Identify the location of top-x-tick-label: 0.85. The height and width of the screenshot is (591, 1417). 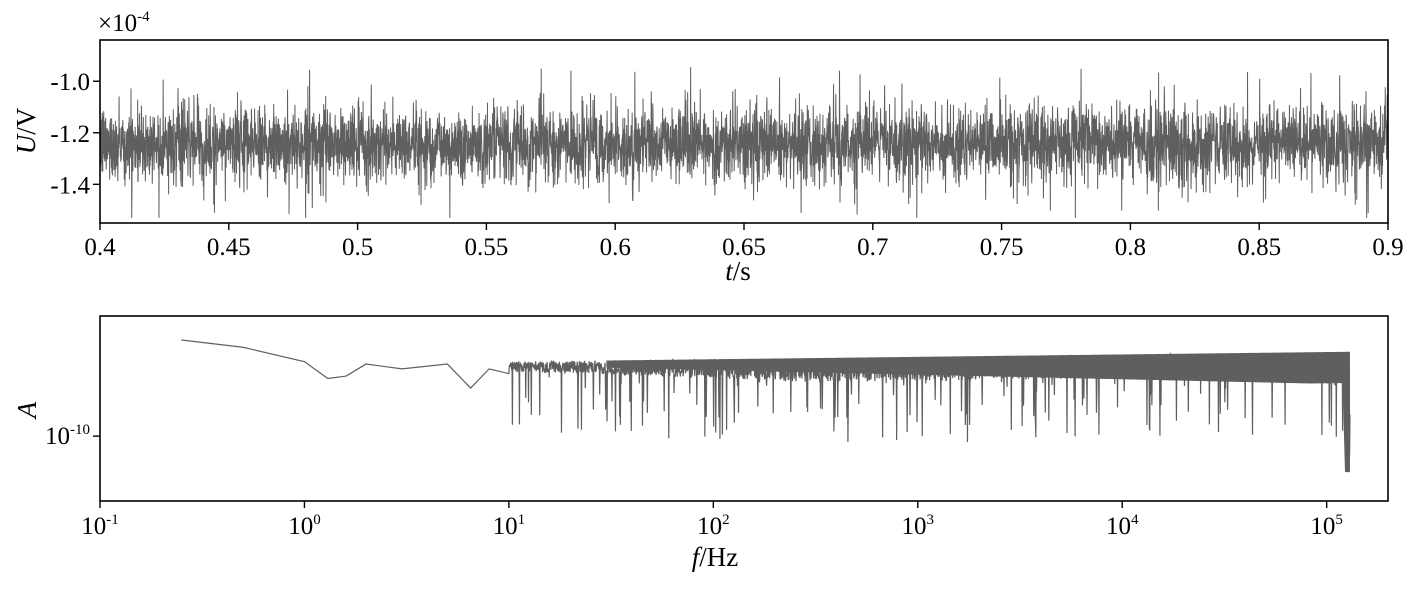
(1259, 247).